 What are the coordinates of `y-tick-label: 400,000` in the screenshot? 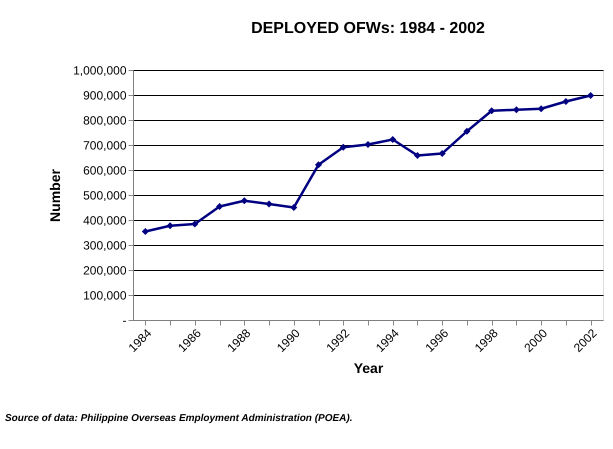 It's located at (105, 221).